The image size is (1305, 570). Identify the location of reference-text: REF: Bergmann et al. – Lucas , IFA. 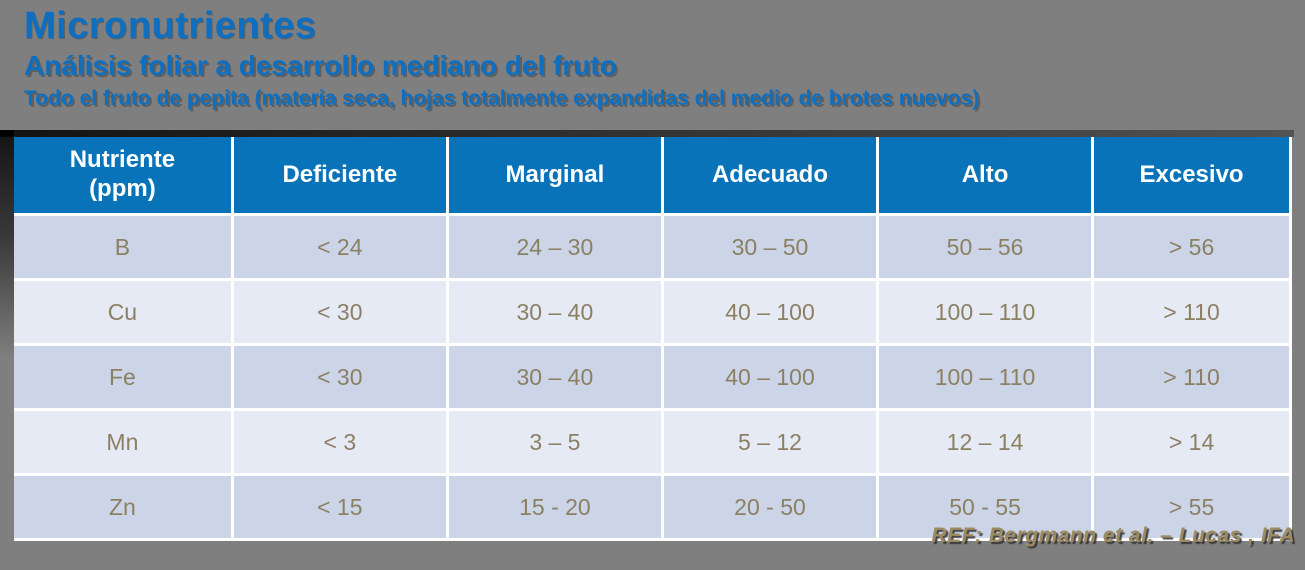
(1113, 535).